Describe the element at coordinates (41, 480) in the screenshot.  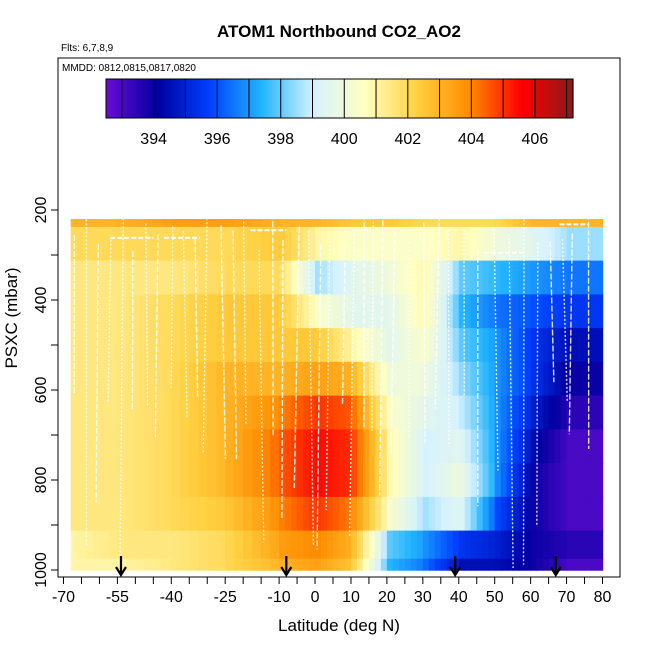
I see `y-tick-label: 800` at that location.